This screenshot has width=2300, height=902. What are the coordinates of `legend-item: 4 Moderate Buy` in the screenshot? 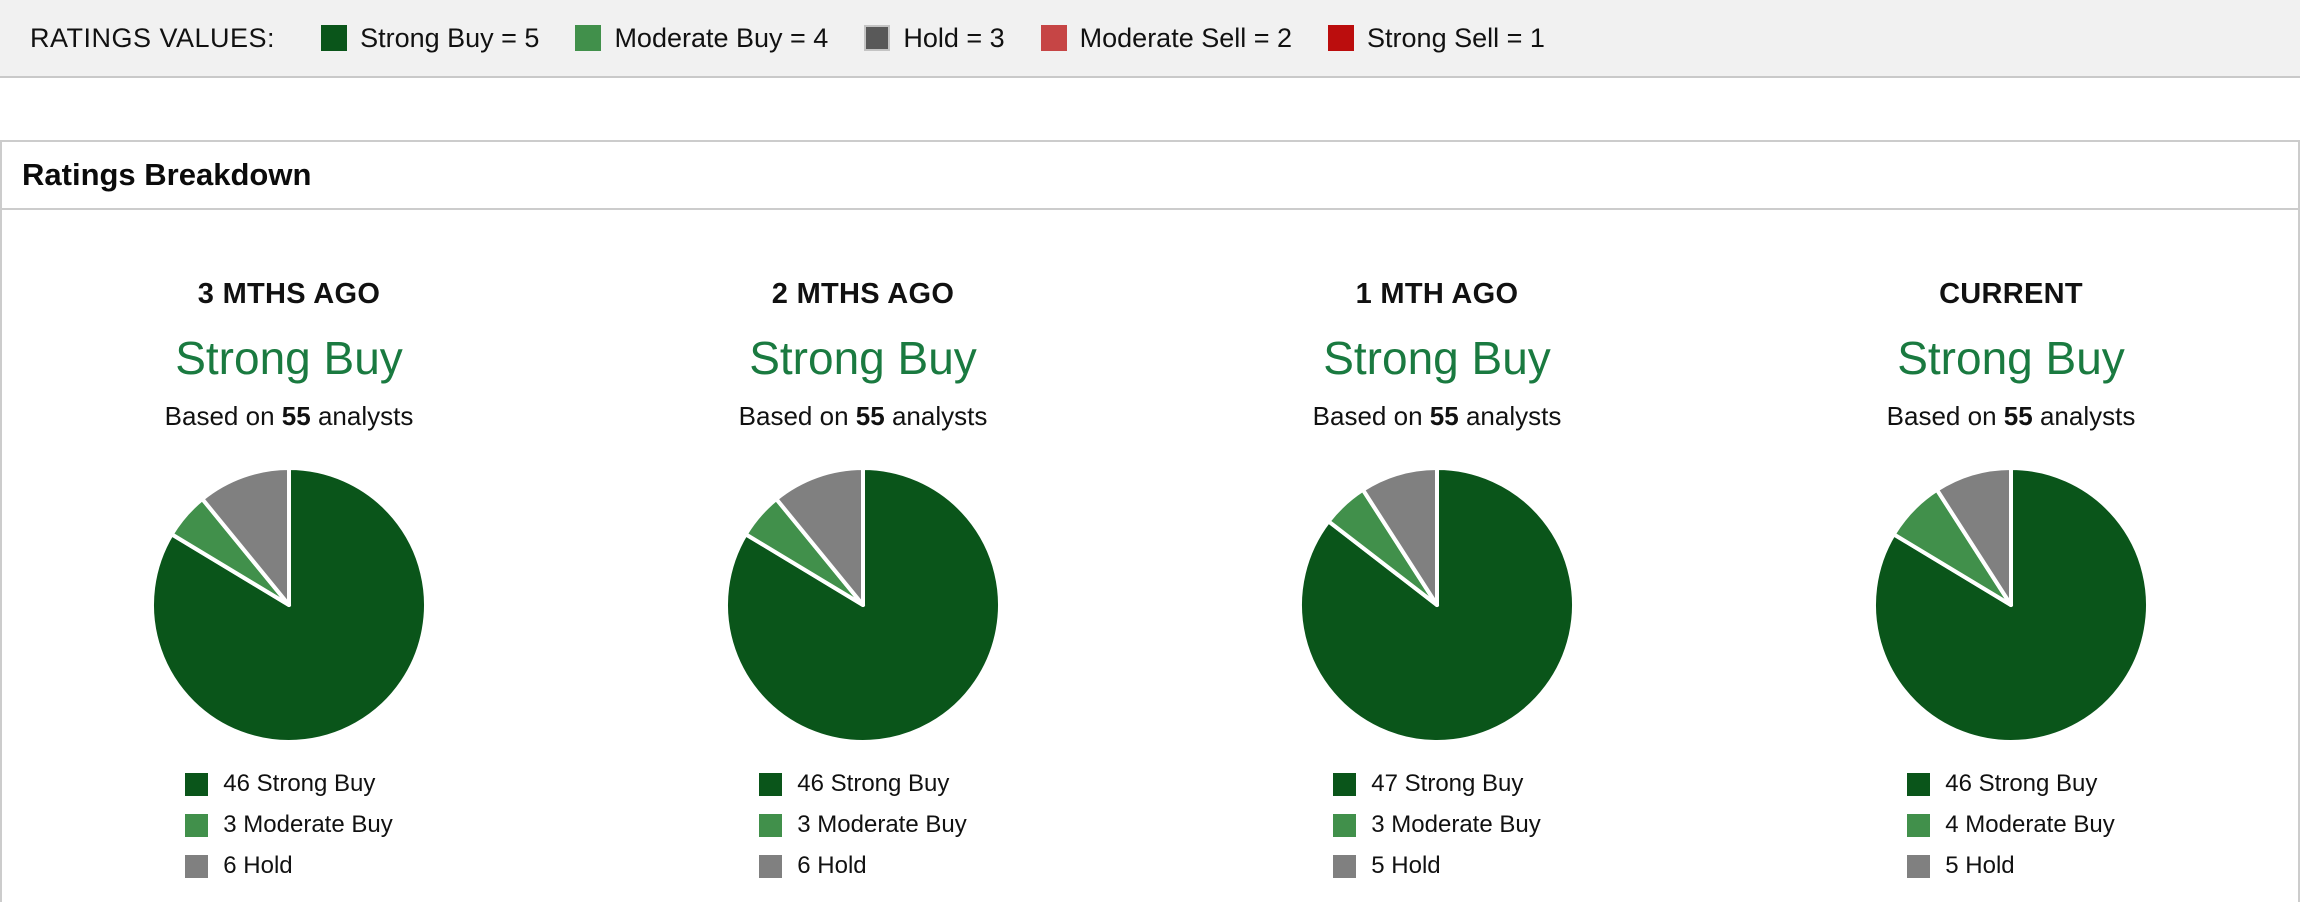 It's located at (2011, 825).